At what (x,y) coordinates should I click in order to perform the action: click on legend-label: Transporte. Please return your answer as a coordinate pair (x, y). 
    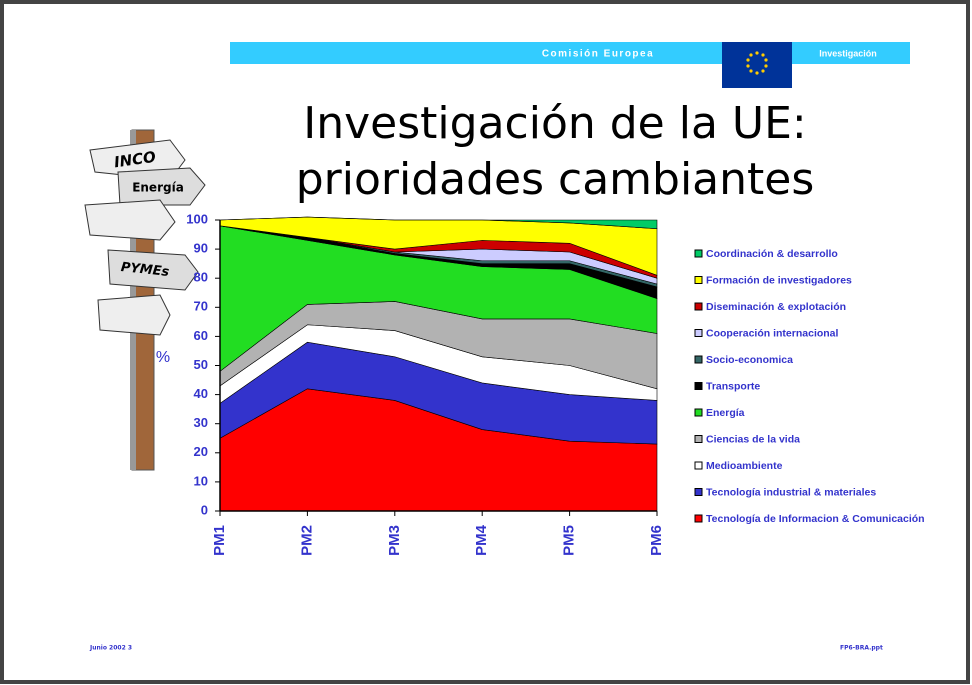
    Looking at the image, I should click on (733, 386).